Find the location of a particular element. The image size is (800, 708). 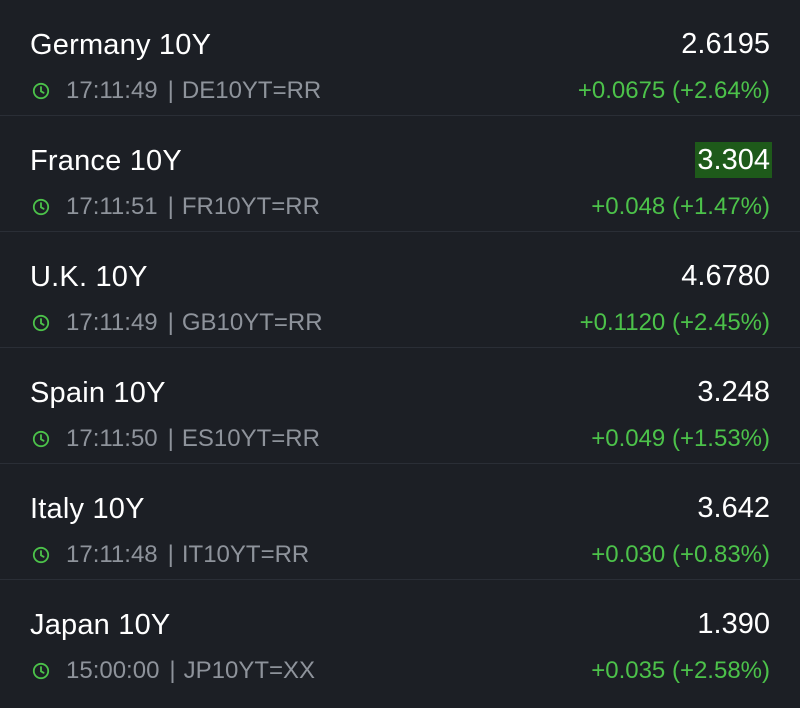

last-price-highlighted: 3.304 is located at coordinates (733, 160).